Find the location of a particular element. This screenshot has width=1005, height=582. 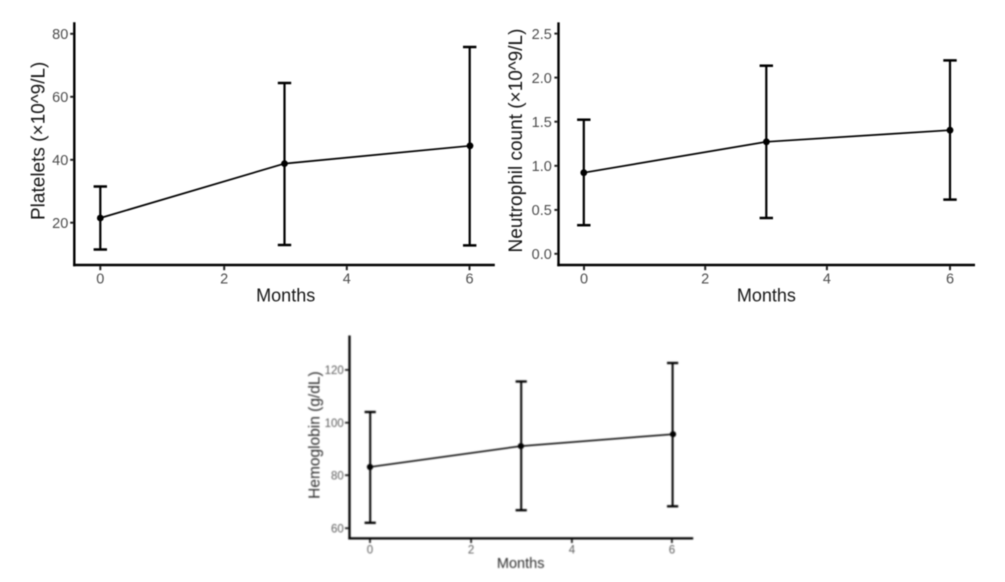

svg-text: 120 is located at coordinates (334, 371).